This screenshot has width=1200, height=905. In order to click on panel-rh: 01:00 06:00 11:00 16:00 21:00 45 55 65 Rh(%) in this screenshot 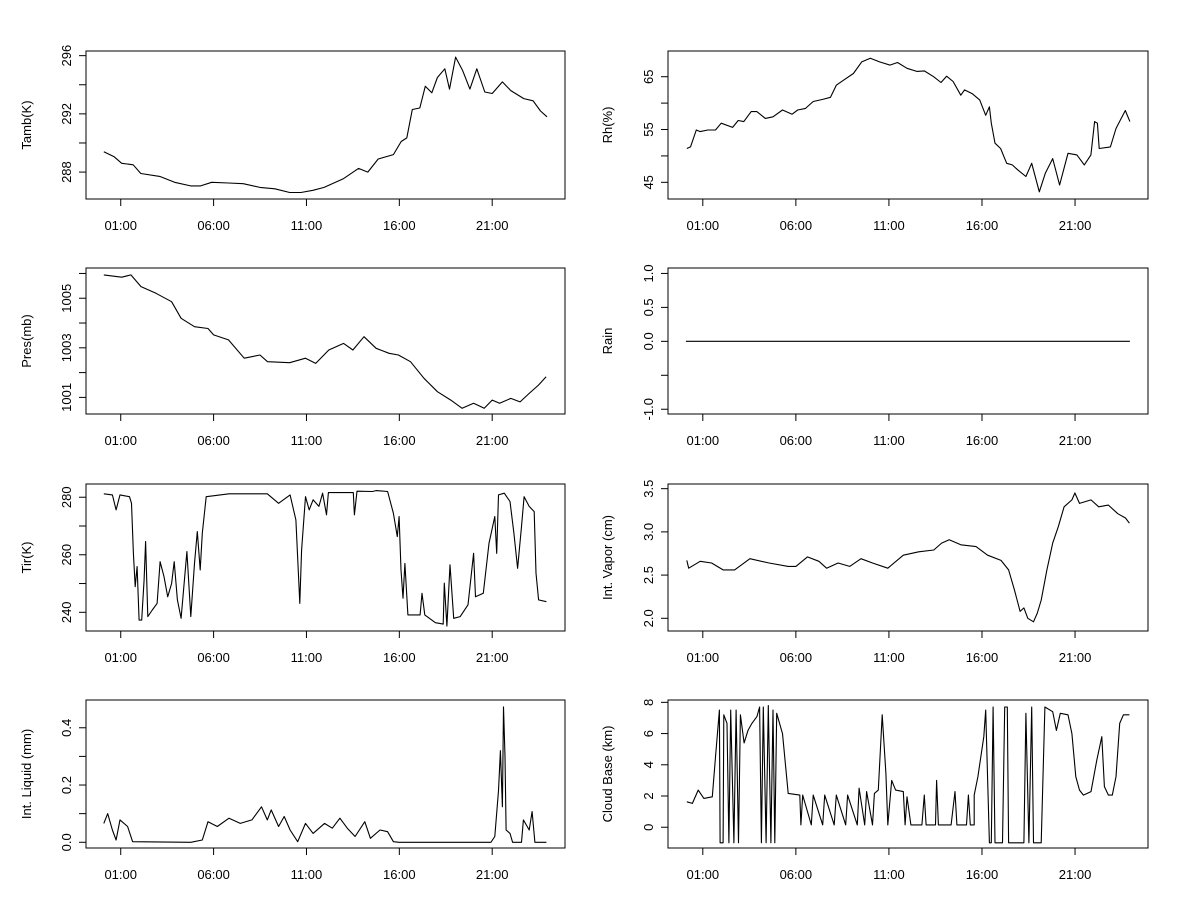, I will do `click(874, 141)`.